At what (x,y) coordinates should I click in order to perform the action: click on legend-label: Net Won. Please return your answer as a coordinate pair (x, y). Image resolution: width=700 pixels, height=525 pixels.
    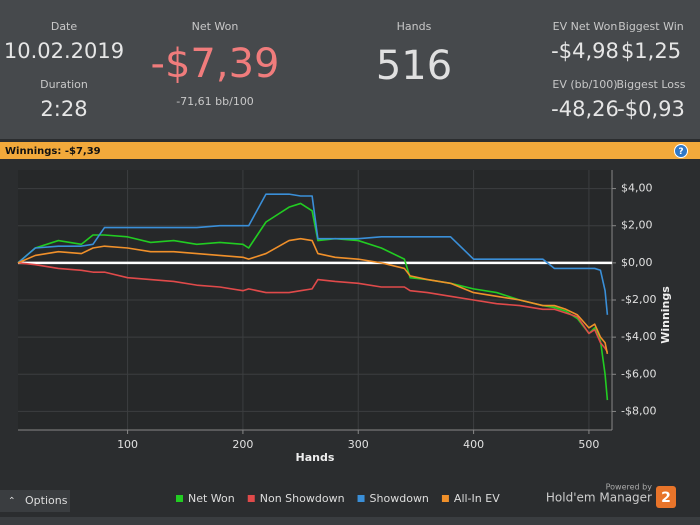
    Looking at the image, I should click on (211, 498).